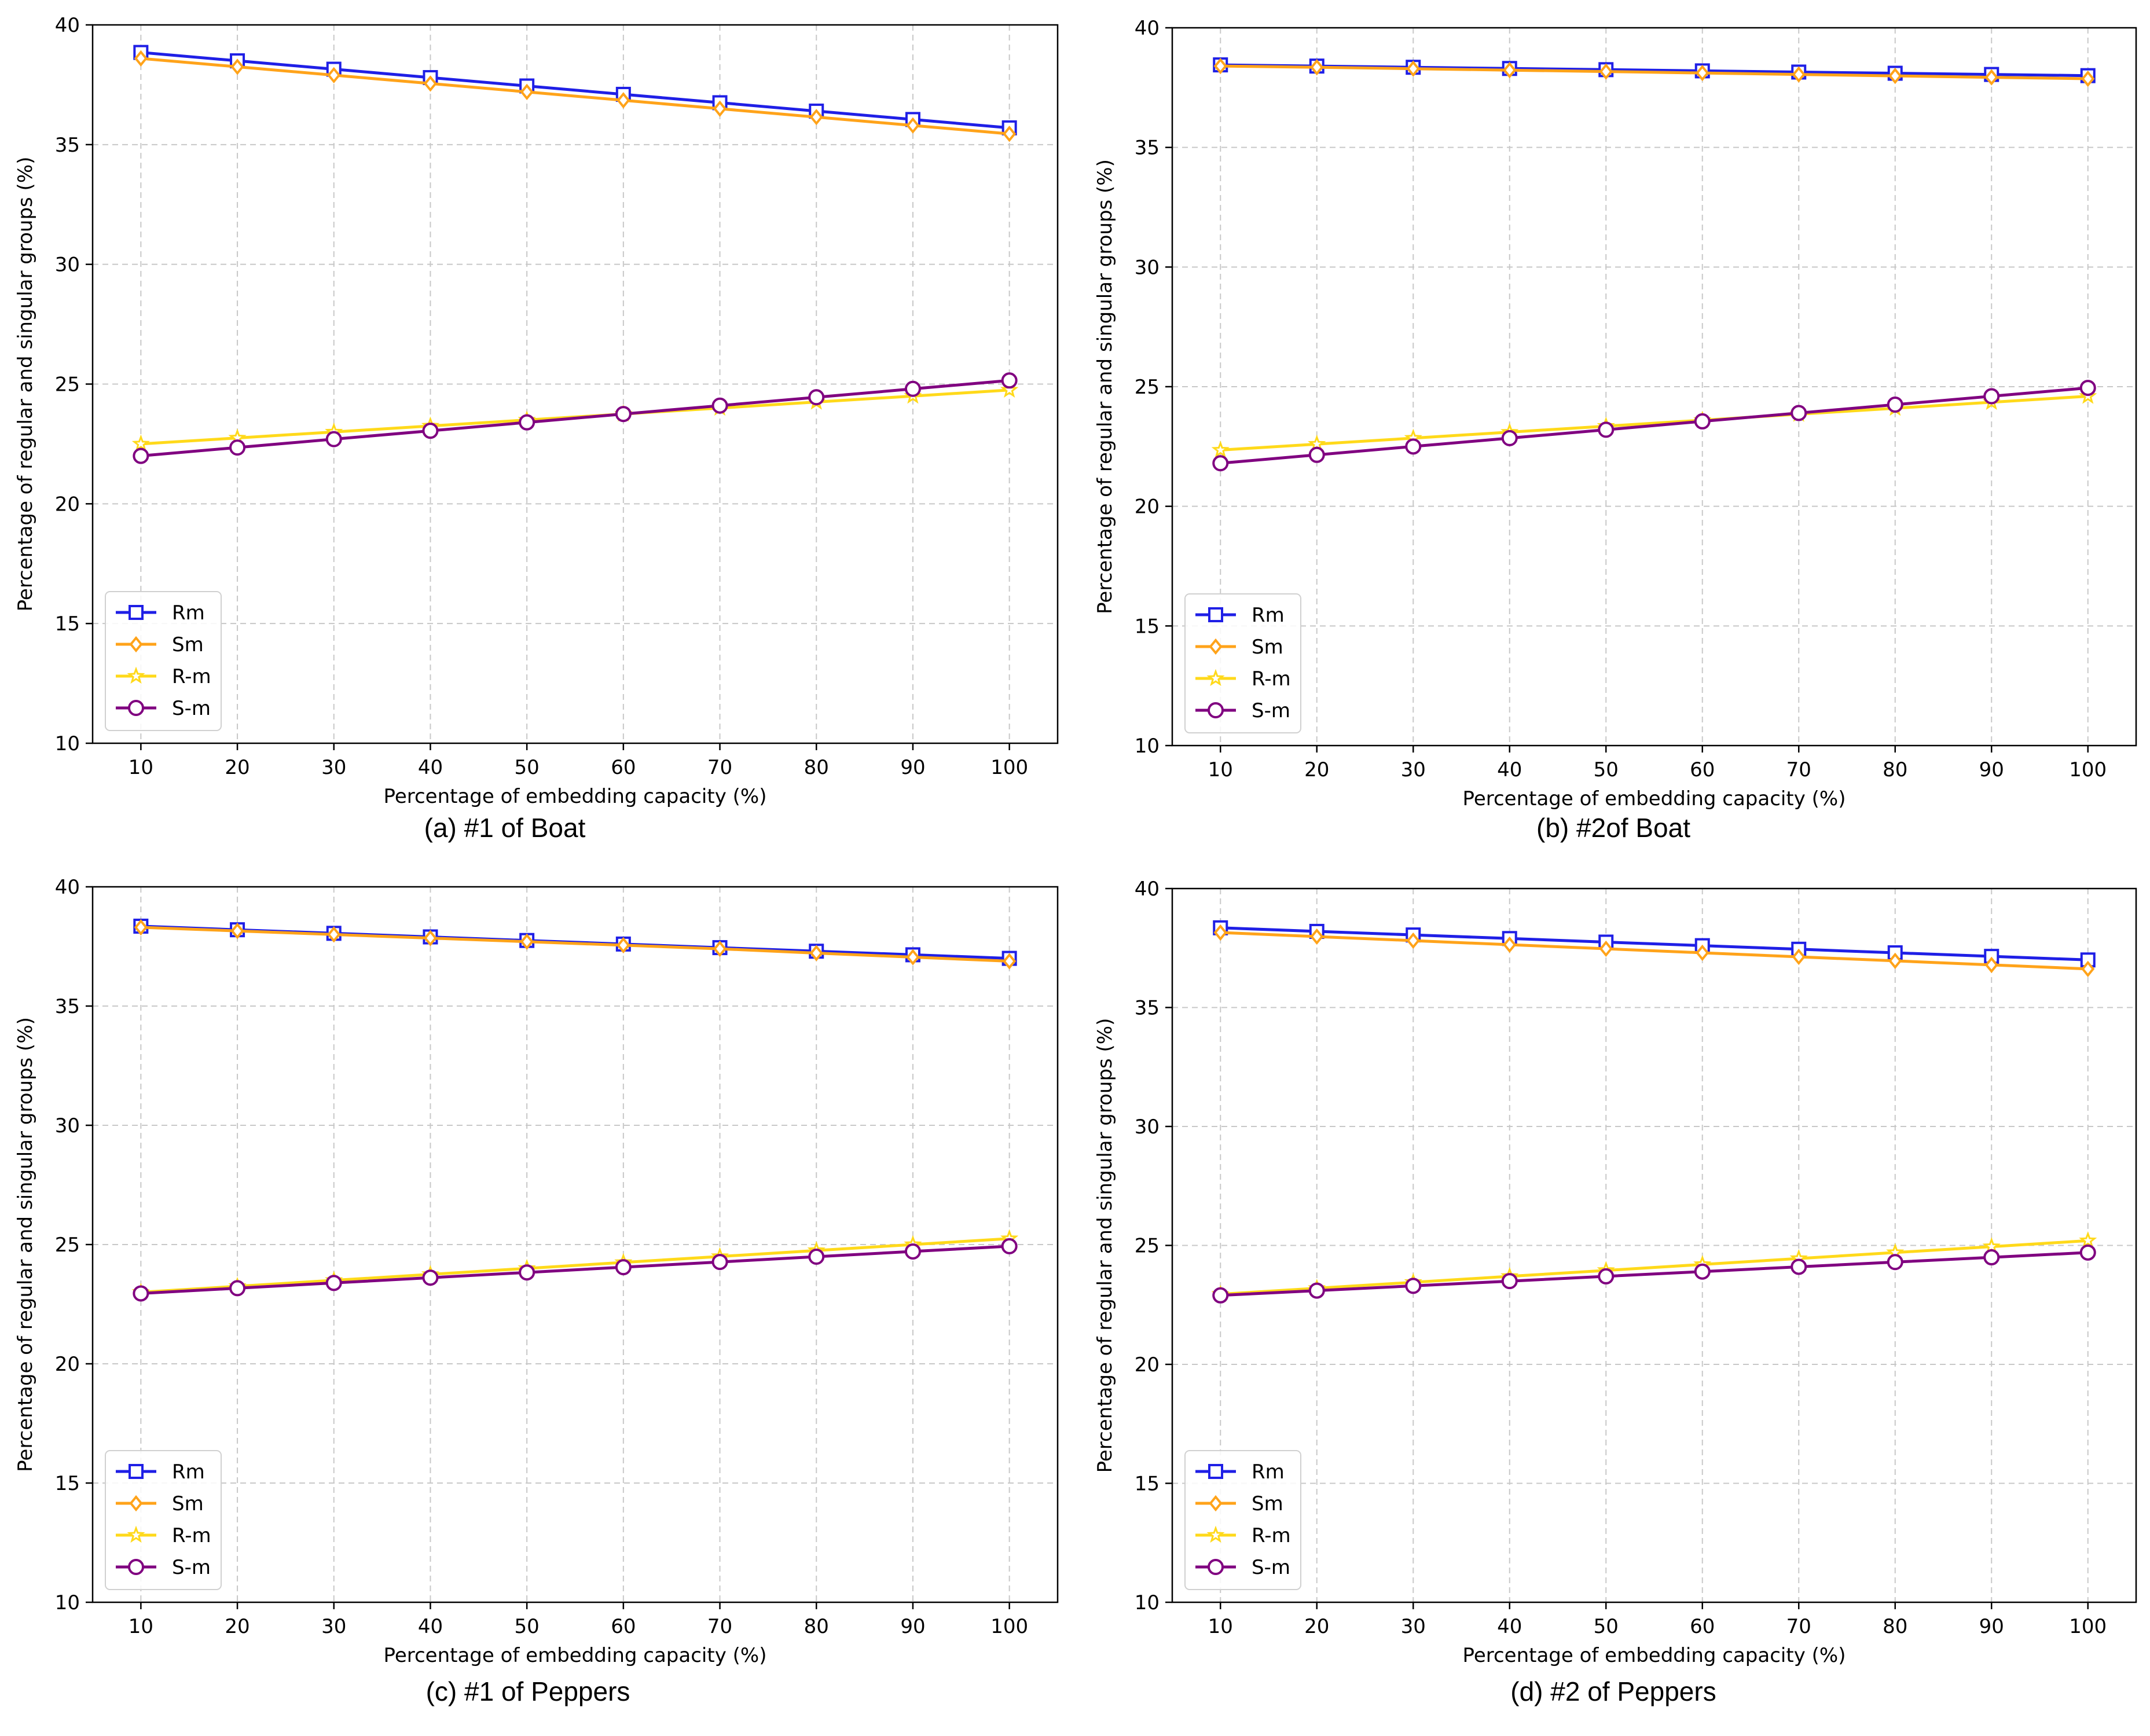 The width and height of the screenshot is (2150, 1736). I want to click on y-tick-label: 10, so click(67, 1602).